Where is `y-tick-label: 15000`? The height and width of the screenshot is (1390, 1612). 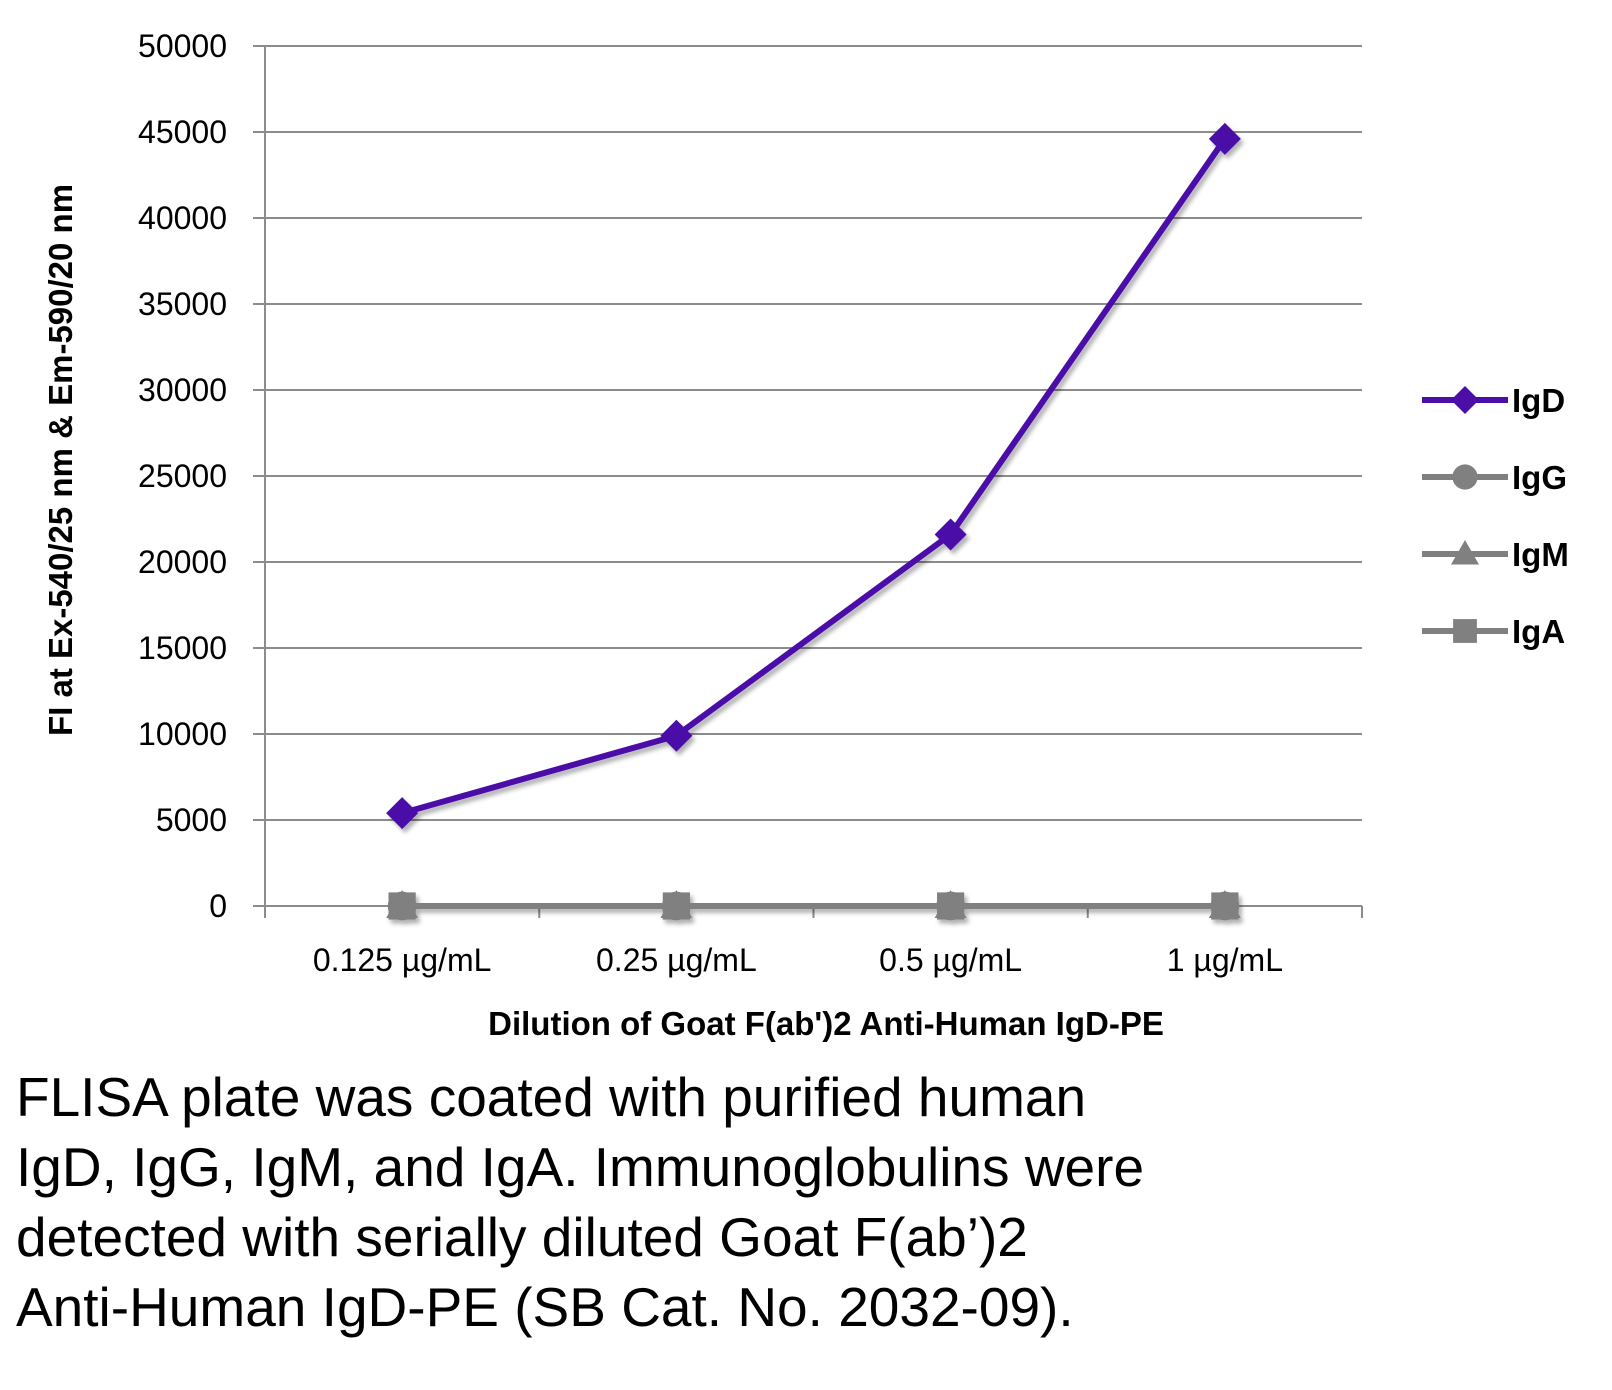 y-tick-label: 15000 is located at coordinates (182, 648).